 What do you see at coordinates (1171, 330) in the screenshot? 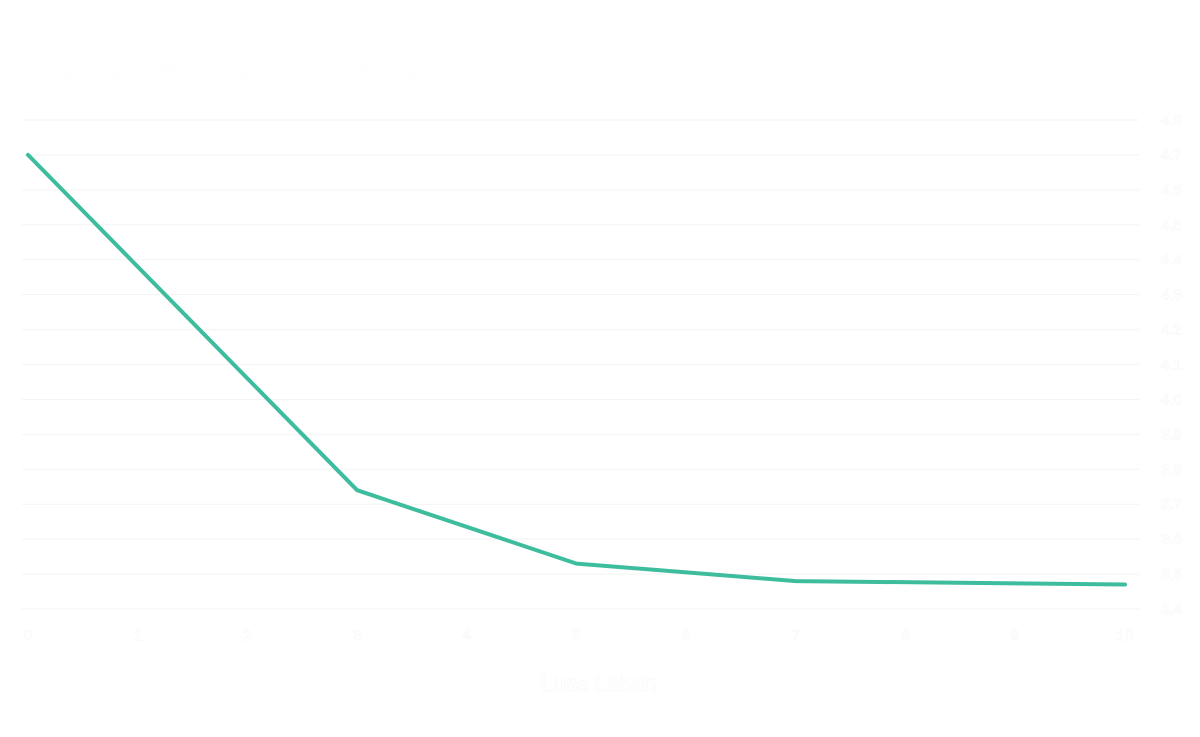
I see `y-tick-label: 4.2` at bounding box center [1171, 330].